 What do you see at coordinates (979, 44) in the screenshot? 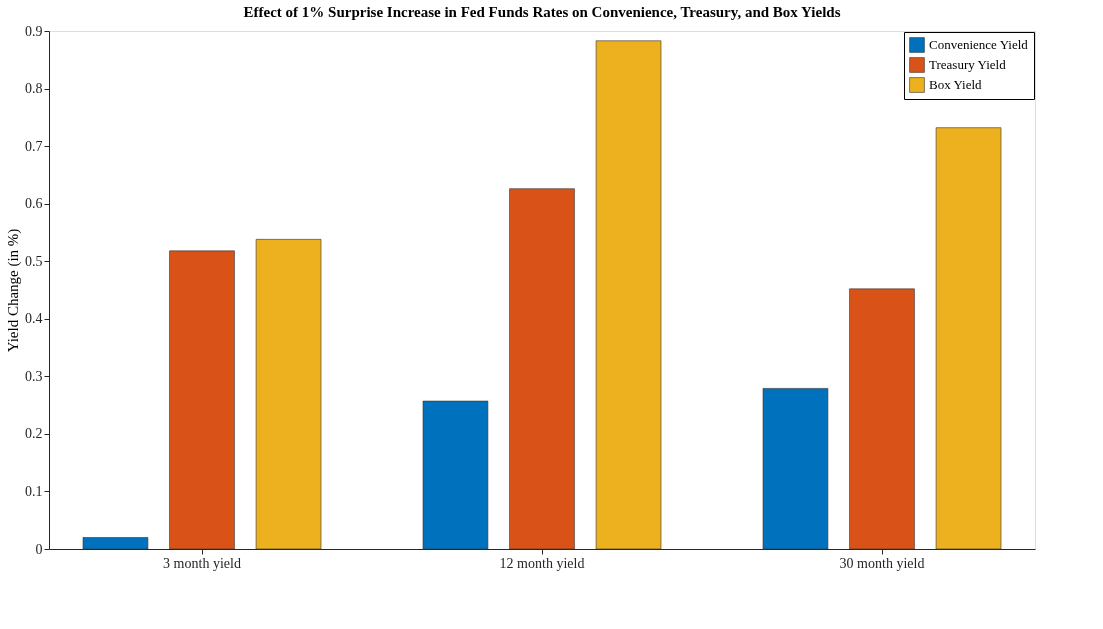
I see `legend-label: Convenience Yield` at bounding box center [979, 44].